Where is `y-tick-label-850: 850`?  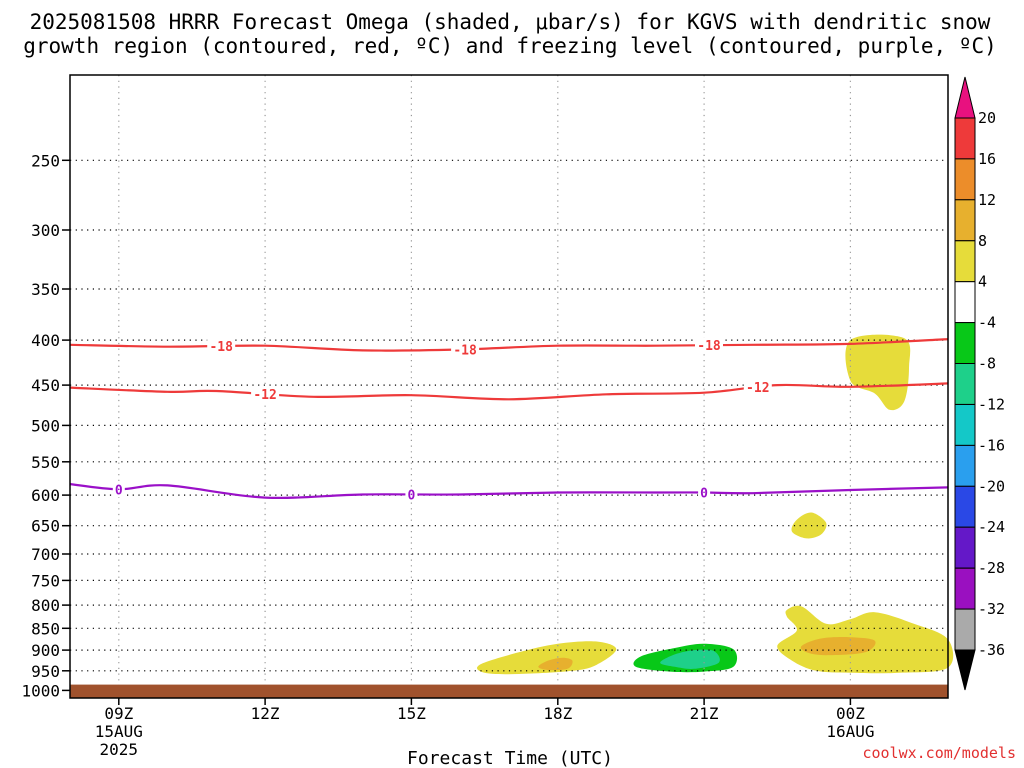 y-tick-label-850: 850 is located at coordinates (45, 628).